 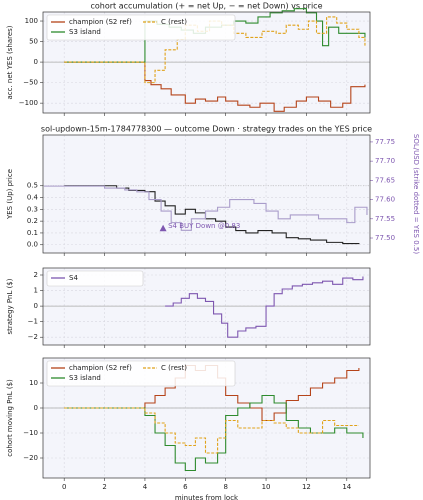 I want to click on y-axis-label: YES (Up) price, so click(x=10, y=194).